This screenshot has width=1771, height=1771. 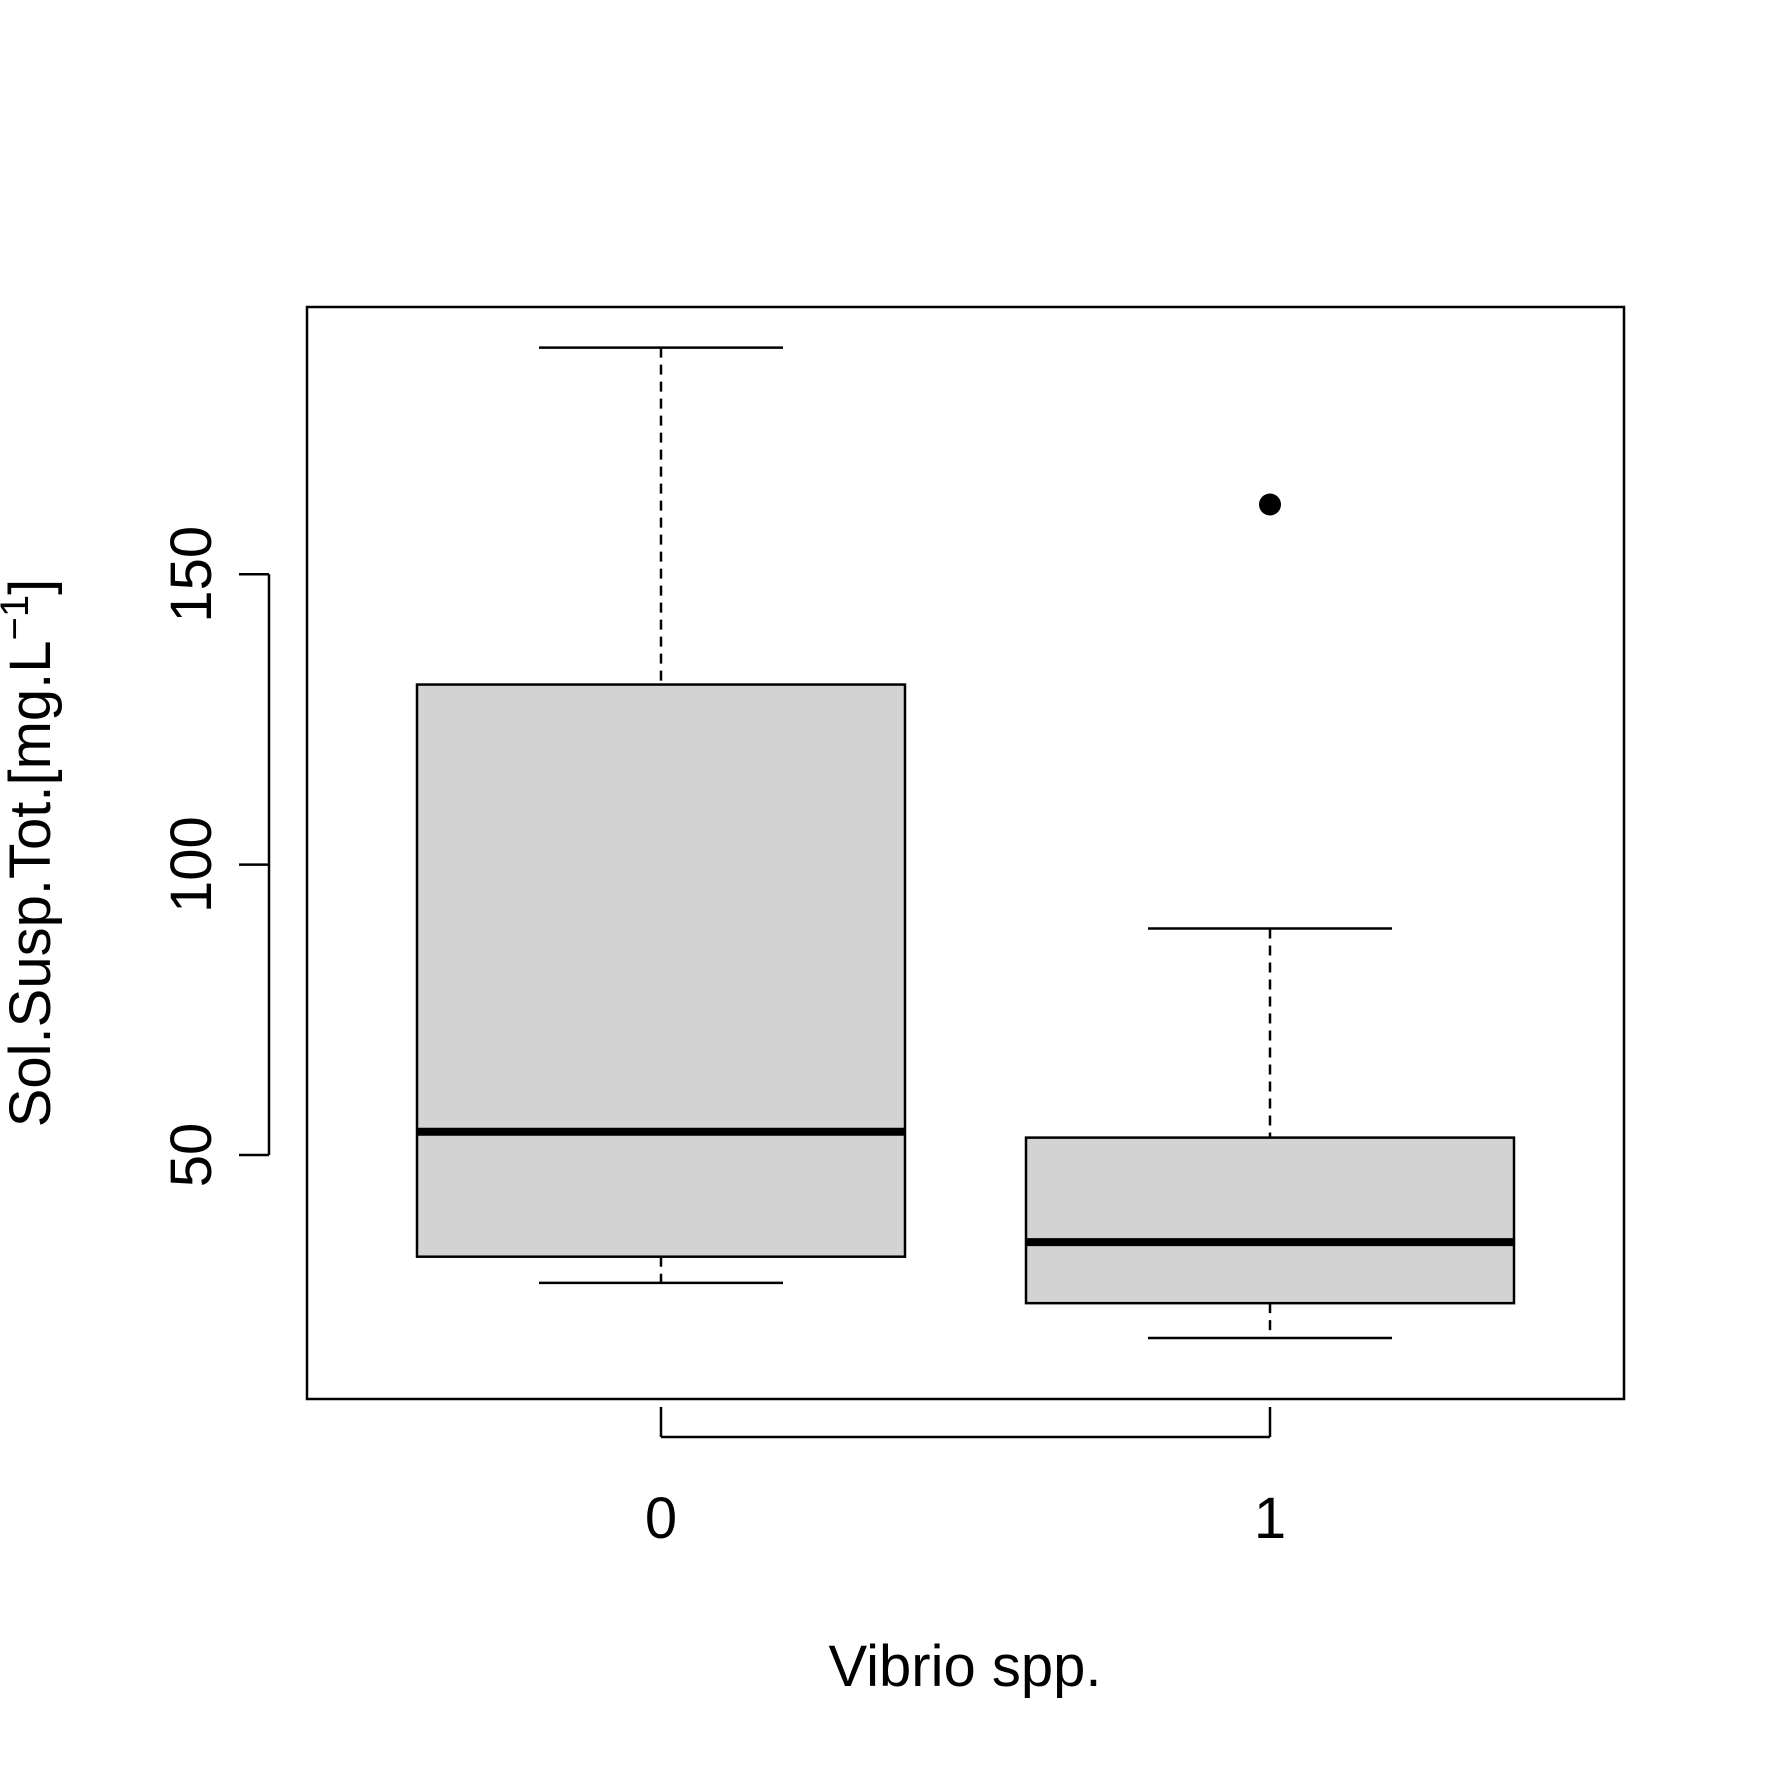 I want to click on x-tick-label-0: 0, so click(x=661, y=1518).